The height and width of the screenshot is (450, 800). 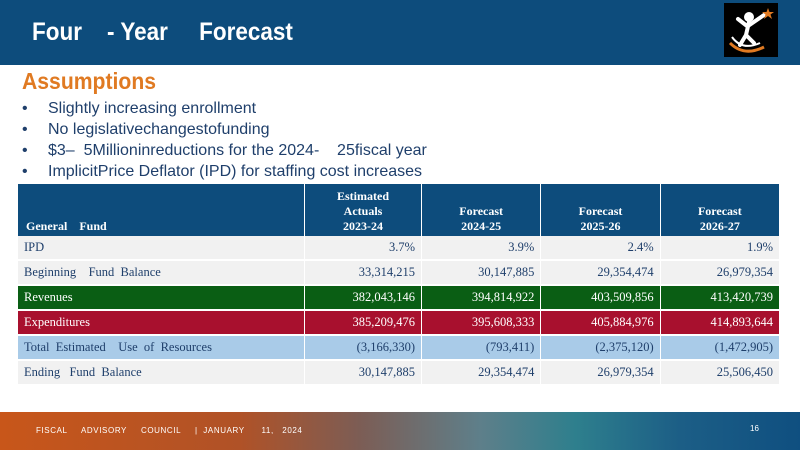 I want to click on table-cell: 3.7%, so click(x=363, y=248).